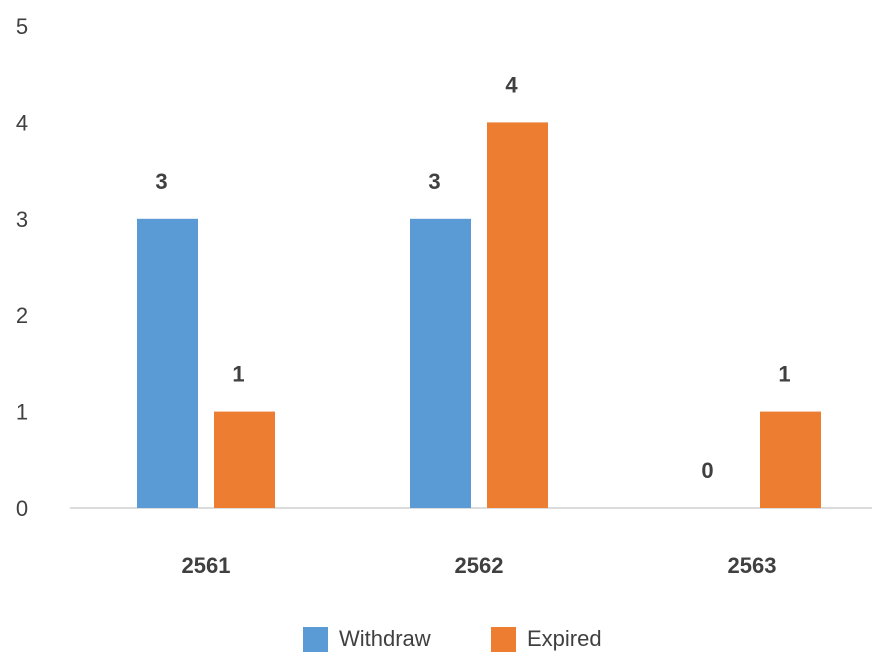 This screenshot has height=652, width=884. Describe the element at coordinates (564, 638) in the screenshot. I see `legend-label-expired: Expired` at that location.